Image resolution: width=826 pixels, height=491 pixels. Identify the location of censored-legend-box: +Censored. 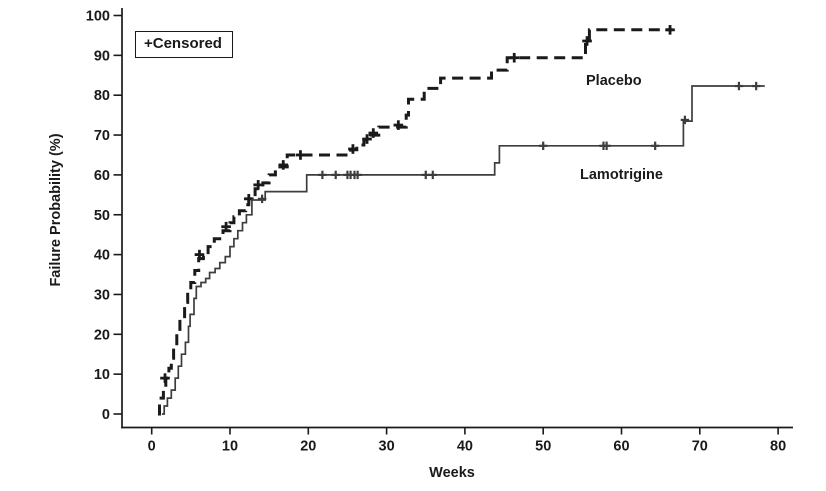
(184, 44).